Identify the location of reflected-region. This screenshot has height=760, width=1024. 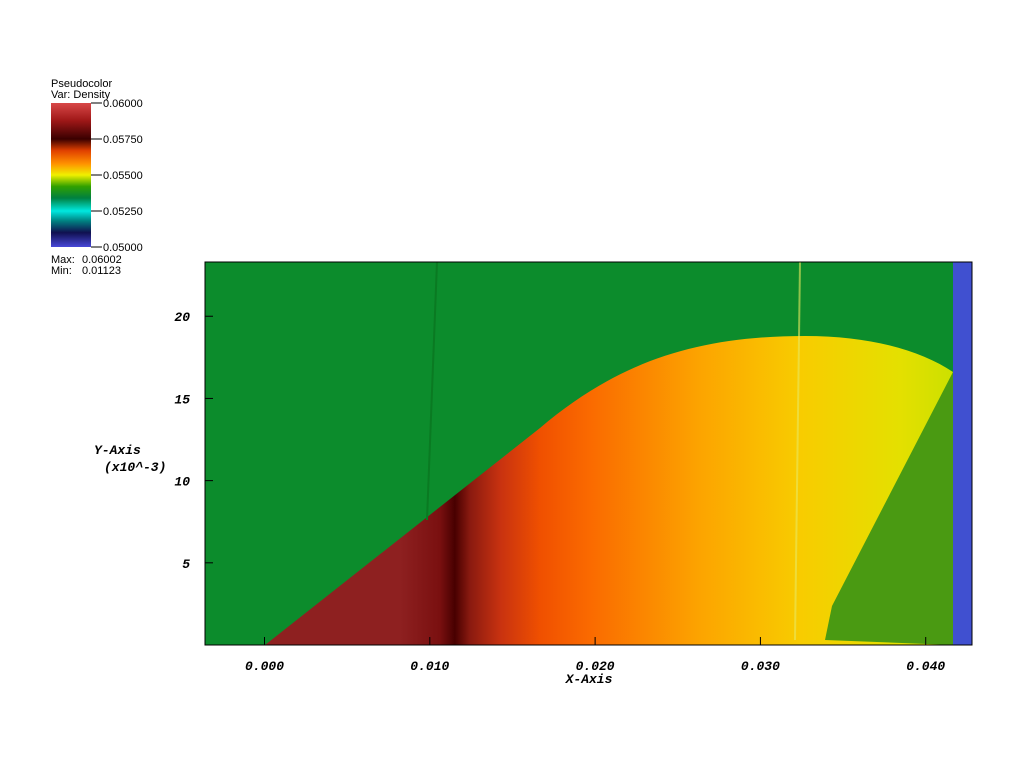
(889, 508).